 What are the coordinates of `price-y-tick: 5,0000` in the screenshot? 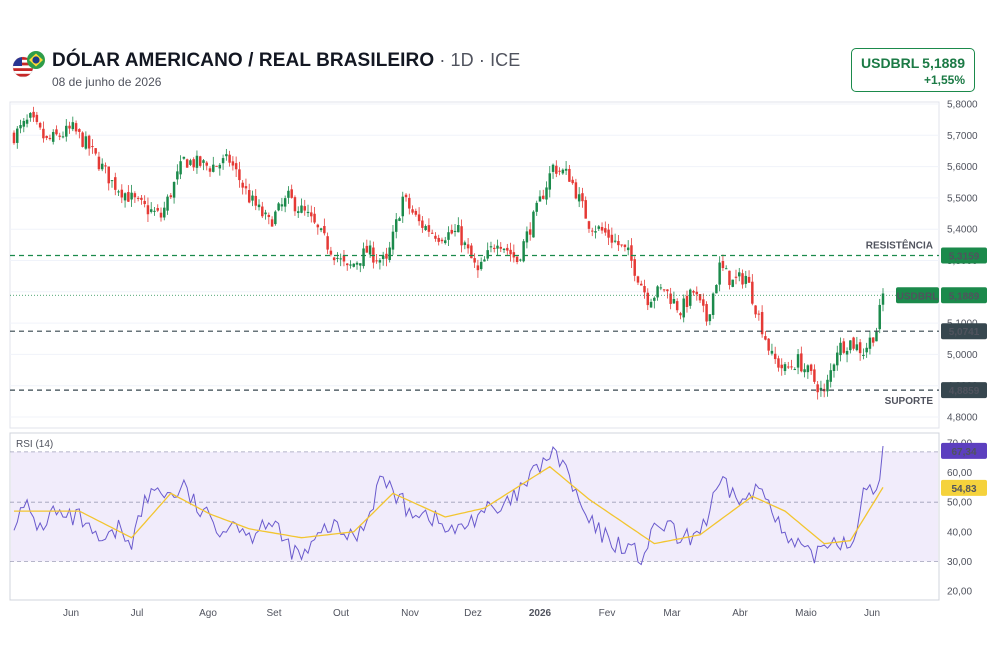 It's located at (962, 355).